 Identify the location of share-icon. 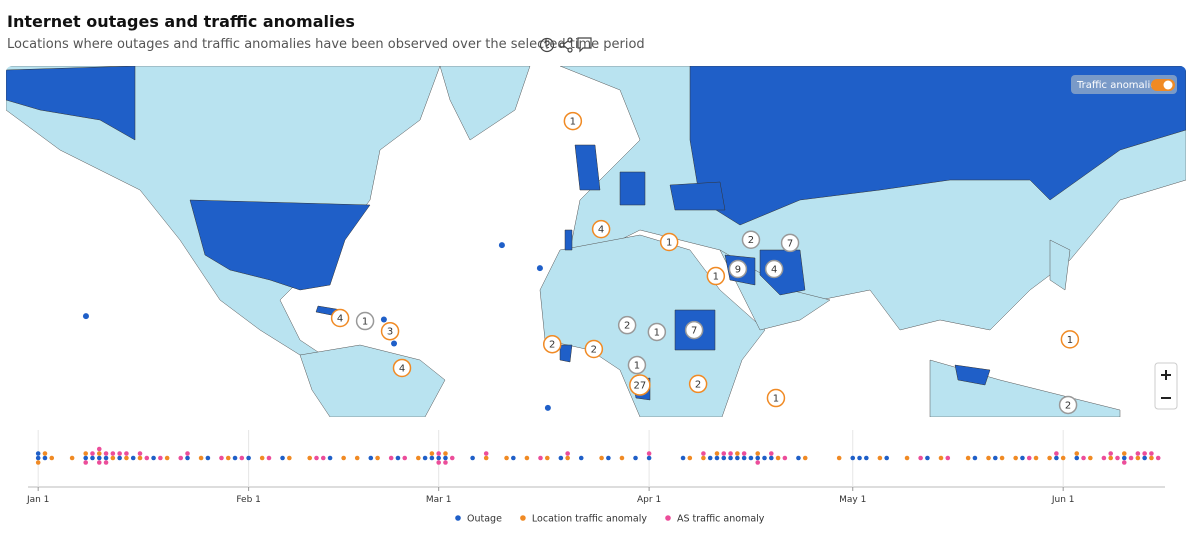
(566, 45).